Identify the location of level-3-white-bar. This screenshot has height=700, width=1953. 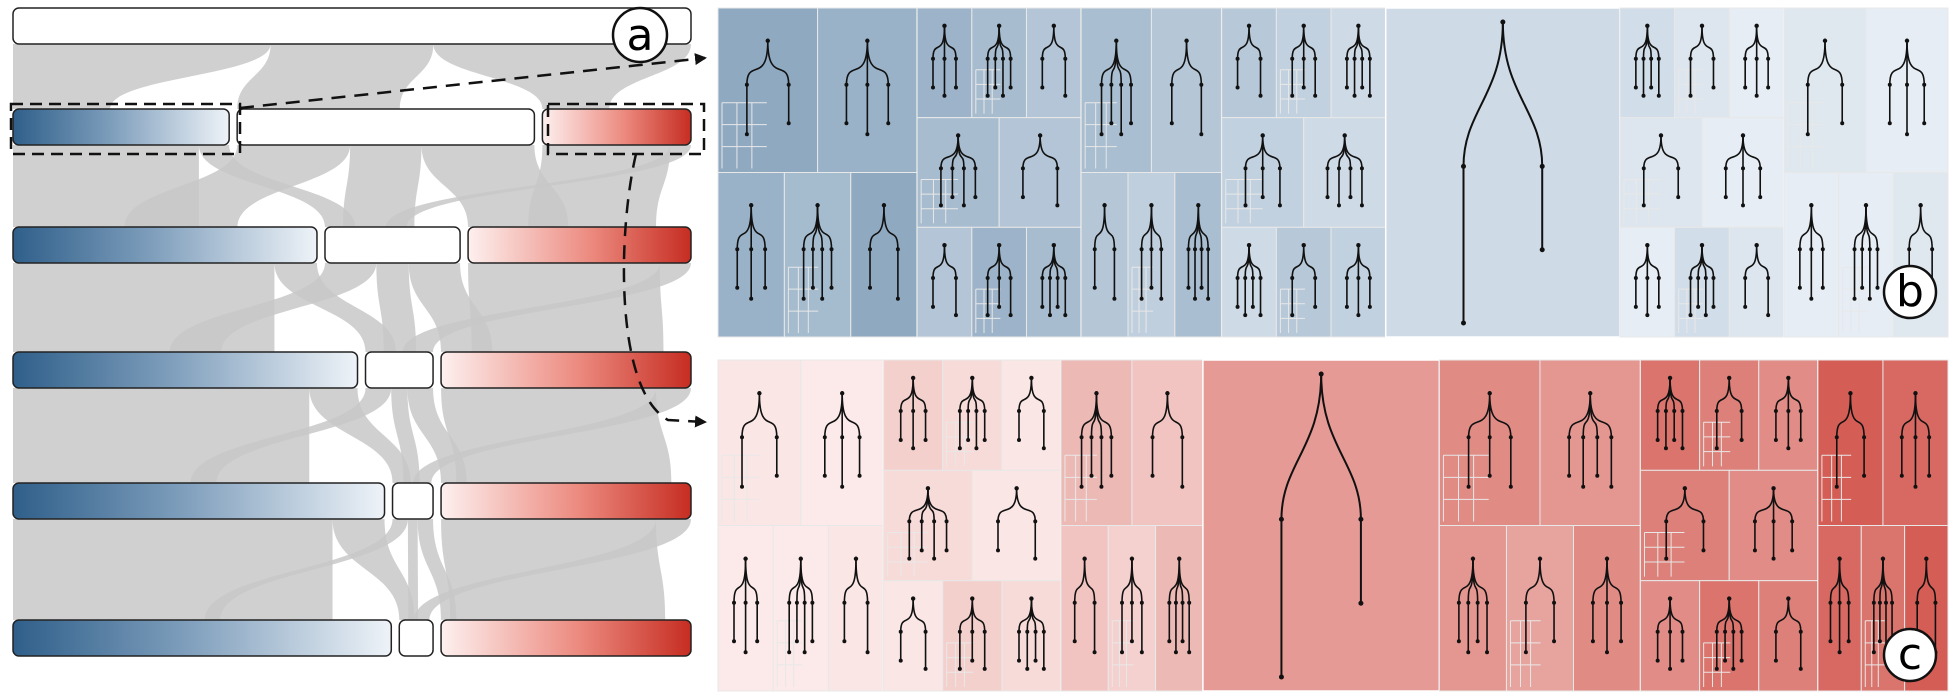
(392, 245).